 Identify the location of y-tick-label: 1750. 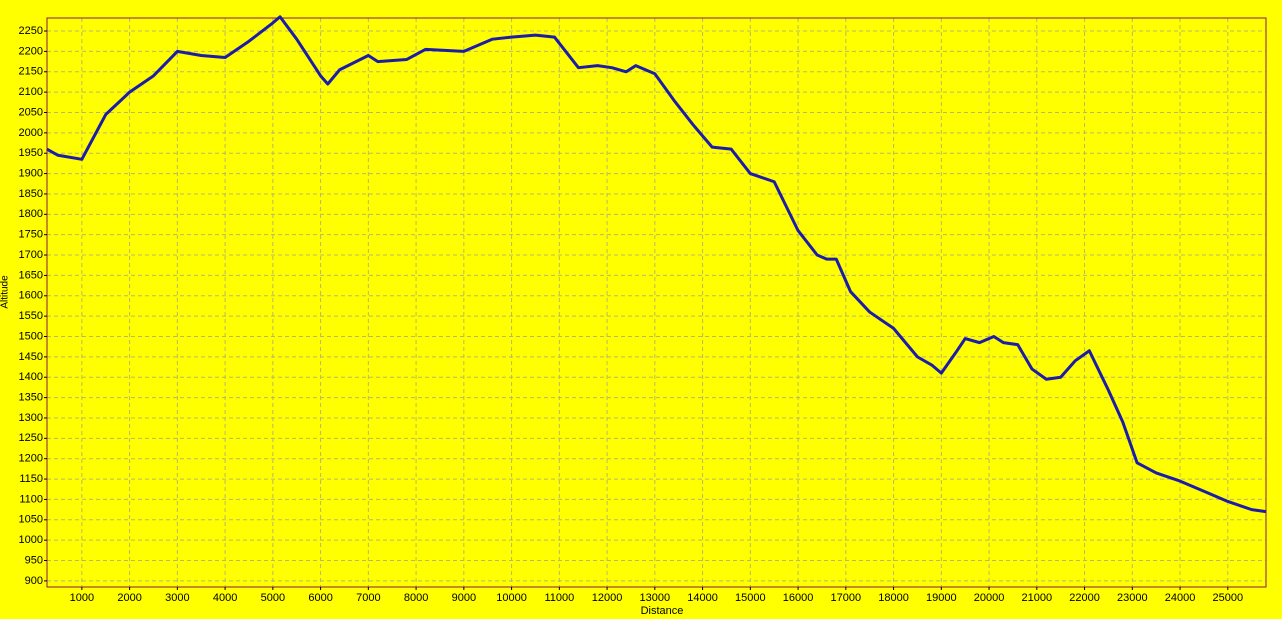
(31, 235).